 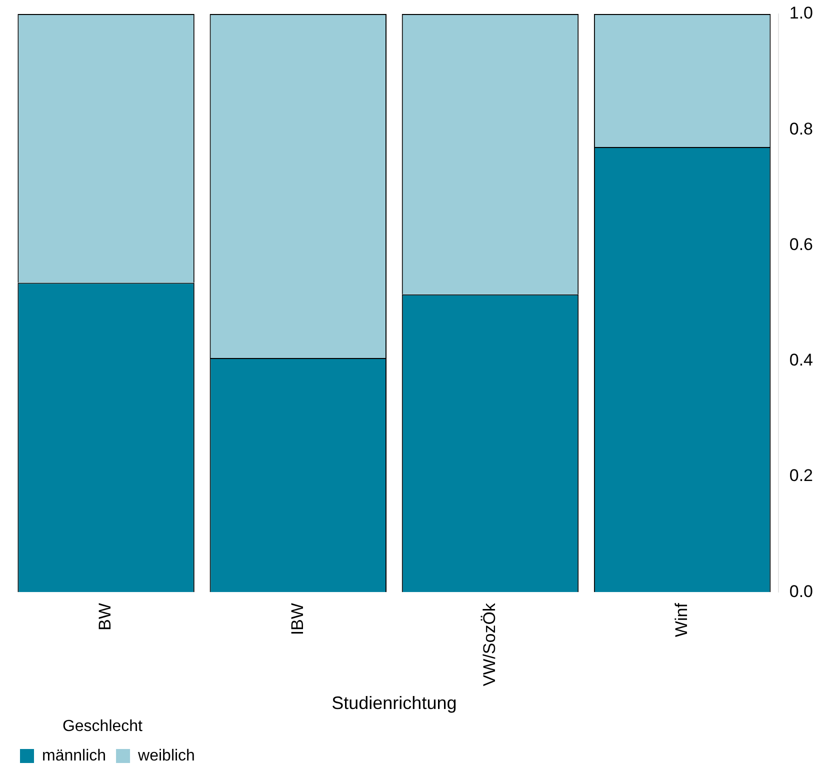 What do you see at coordinates (801, 244) in the screenshot?
I see `y-tick-label: 0.6` at bounding box center [801, 244].